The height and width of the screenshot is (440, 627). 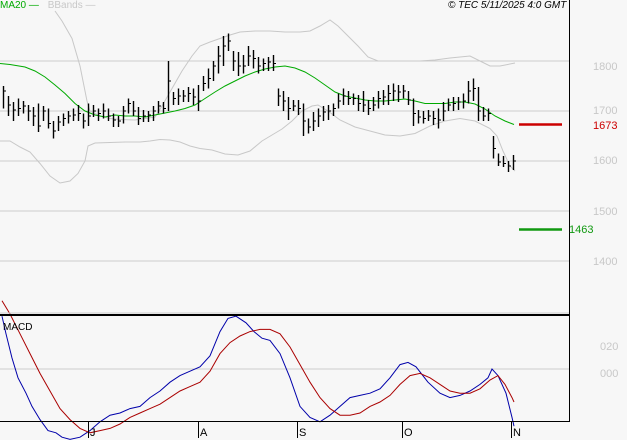 I want to click on y-label-1800: 1800, so click(x=605, y=67).